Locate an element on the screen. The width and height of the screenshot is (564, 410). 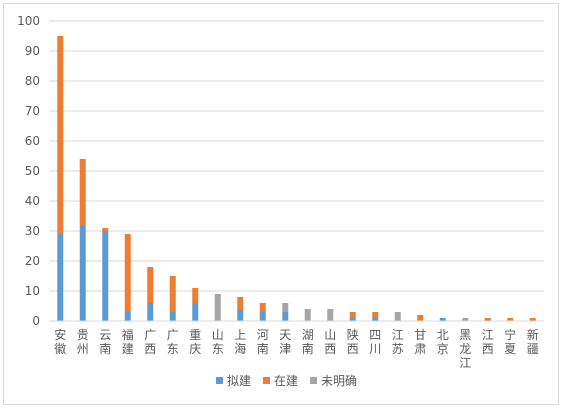
legend: 拟建 在建 未明确 is located at coordinates (286, 381).